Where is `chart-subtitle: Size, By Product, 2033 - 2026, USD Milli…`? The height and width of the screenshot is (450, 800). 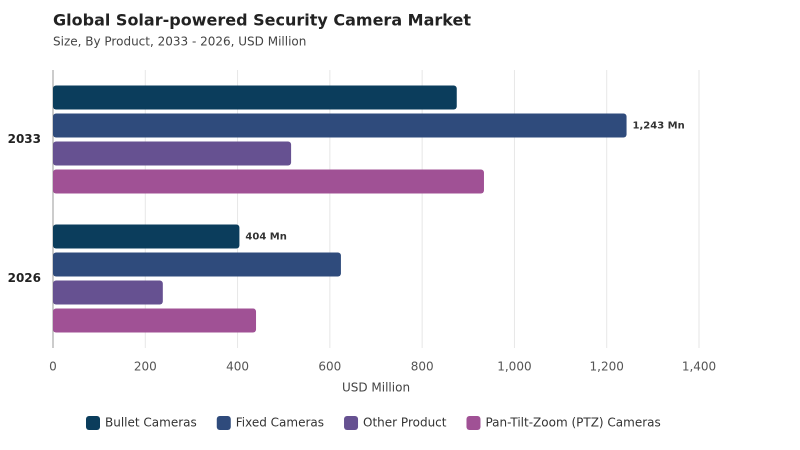
chart-subtitle: Size, By Product, 2033 - 2026, USD Milli… is located at coordinates (179, 42).